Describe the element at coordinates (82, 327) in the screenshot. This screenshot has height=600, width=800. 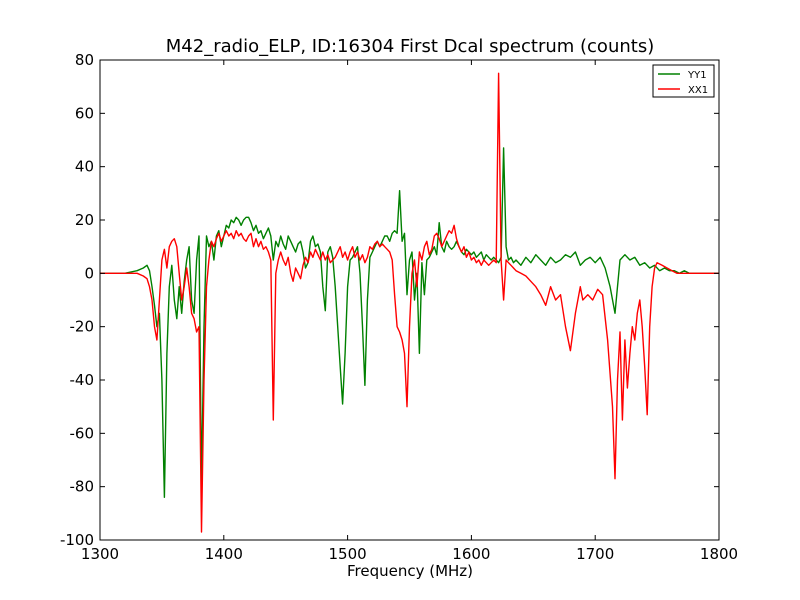
I see `y-tick-label: -20` at that location.